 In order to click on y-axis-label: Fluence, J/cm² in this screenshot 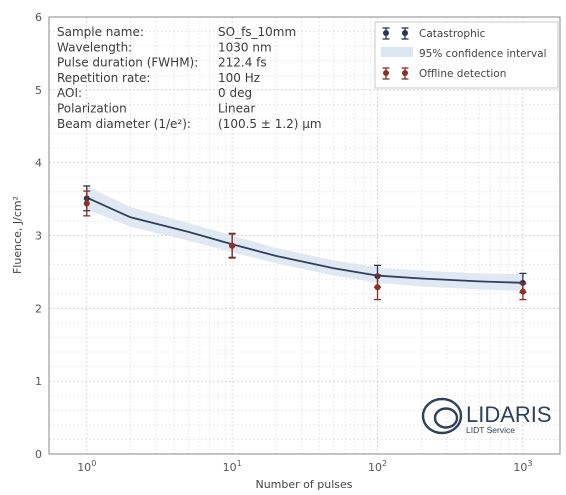, I will do `click(17, 235)`.